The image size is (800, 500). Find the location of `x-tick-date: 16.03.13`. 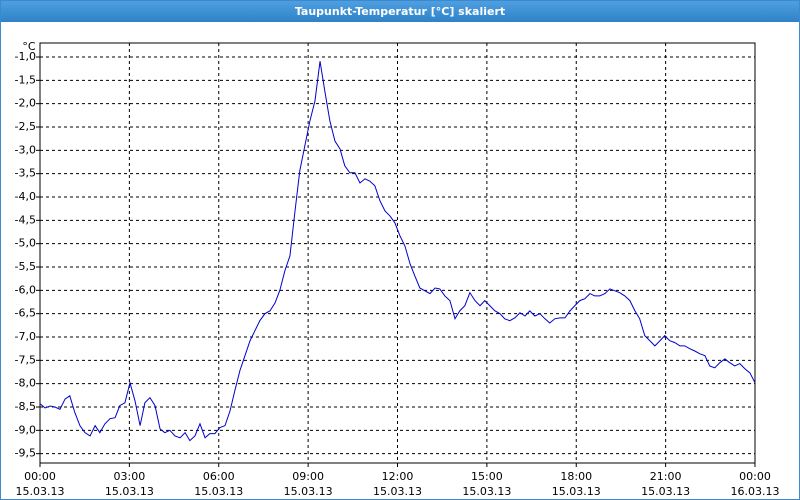

x-tick-date: 16.03.13 is located at coordinates (755, 491).